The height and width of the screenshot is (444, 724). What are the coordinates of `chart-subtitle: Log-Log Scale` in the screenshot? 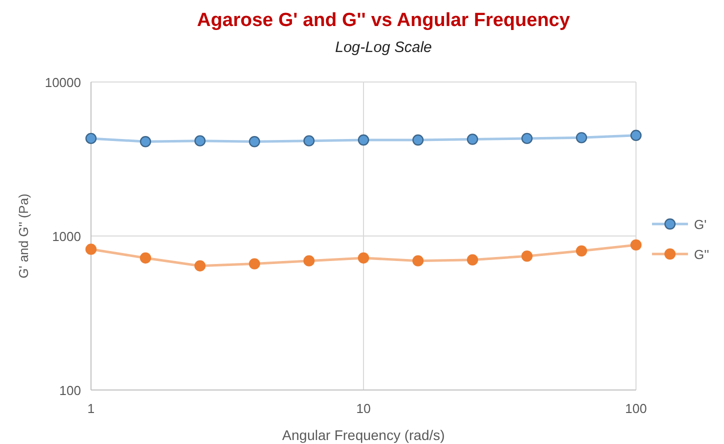 It's located at (383, 47).